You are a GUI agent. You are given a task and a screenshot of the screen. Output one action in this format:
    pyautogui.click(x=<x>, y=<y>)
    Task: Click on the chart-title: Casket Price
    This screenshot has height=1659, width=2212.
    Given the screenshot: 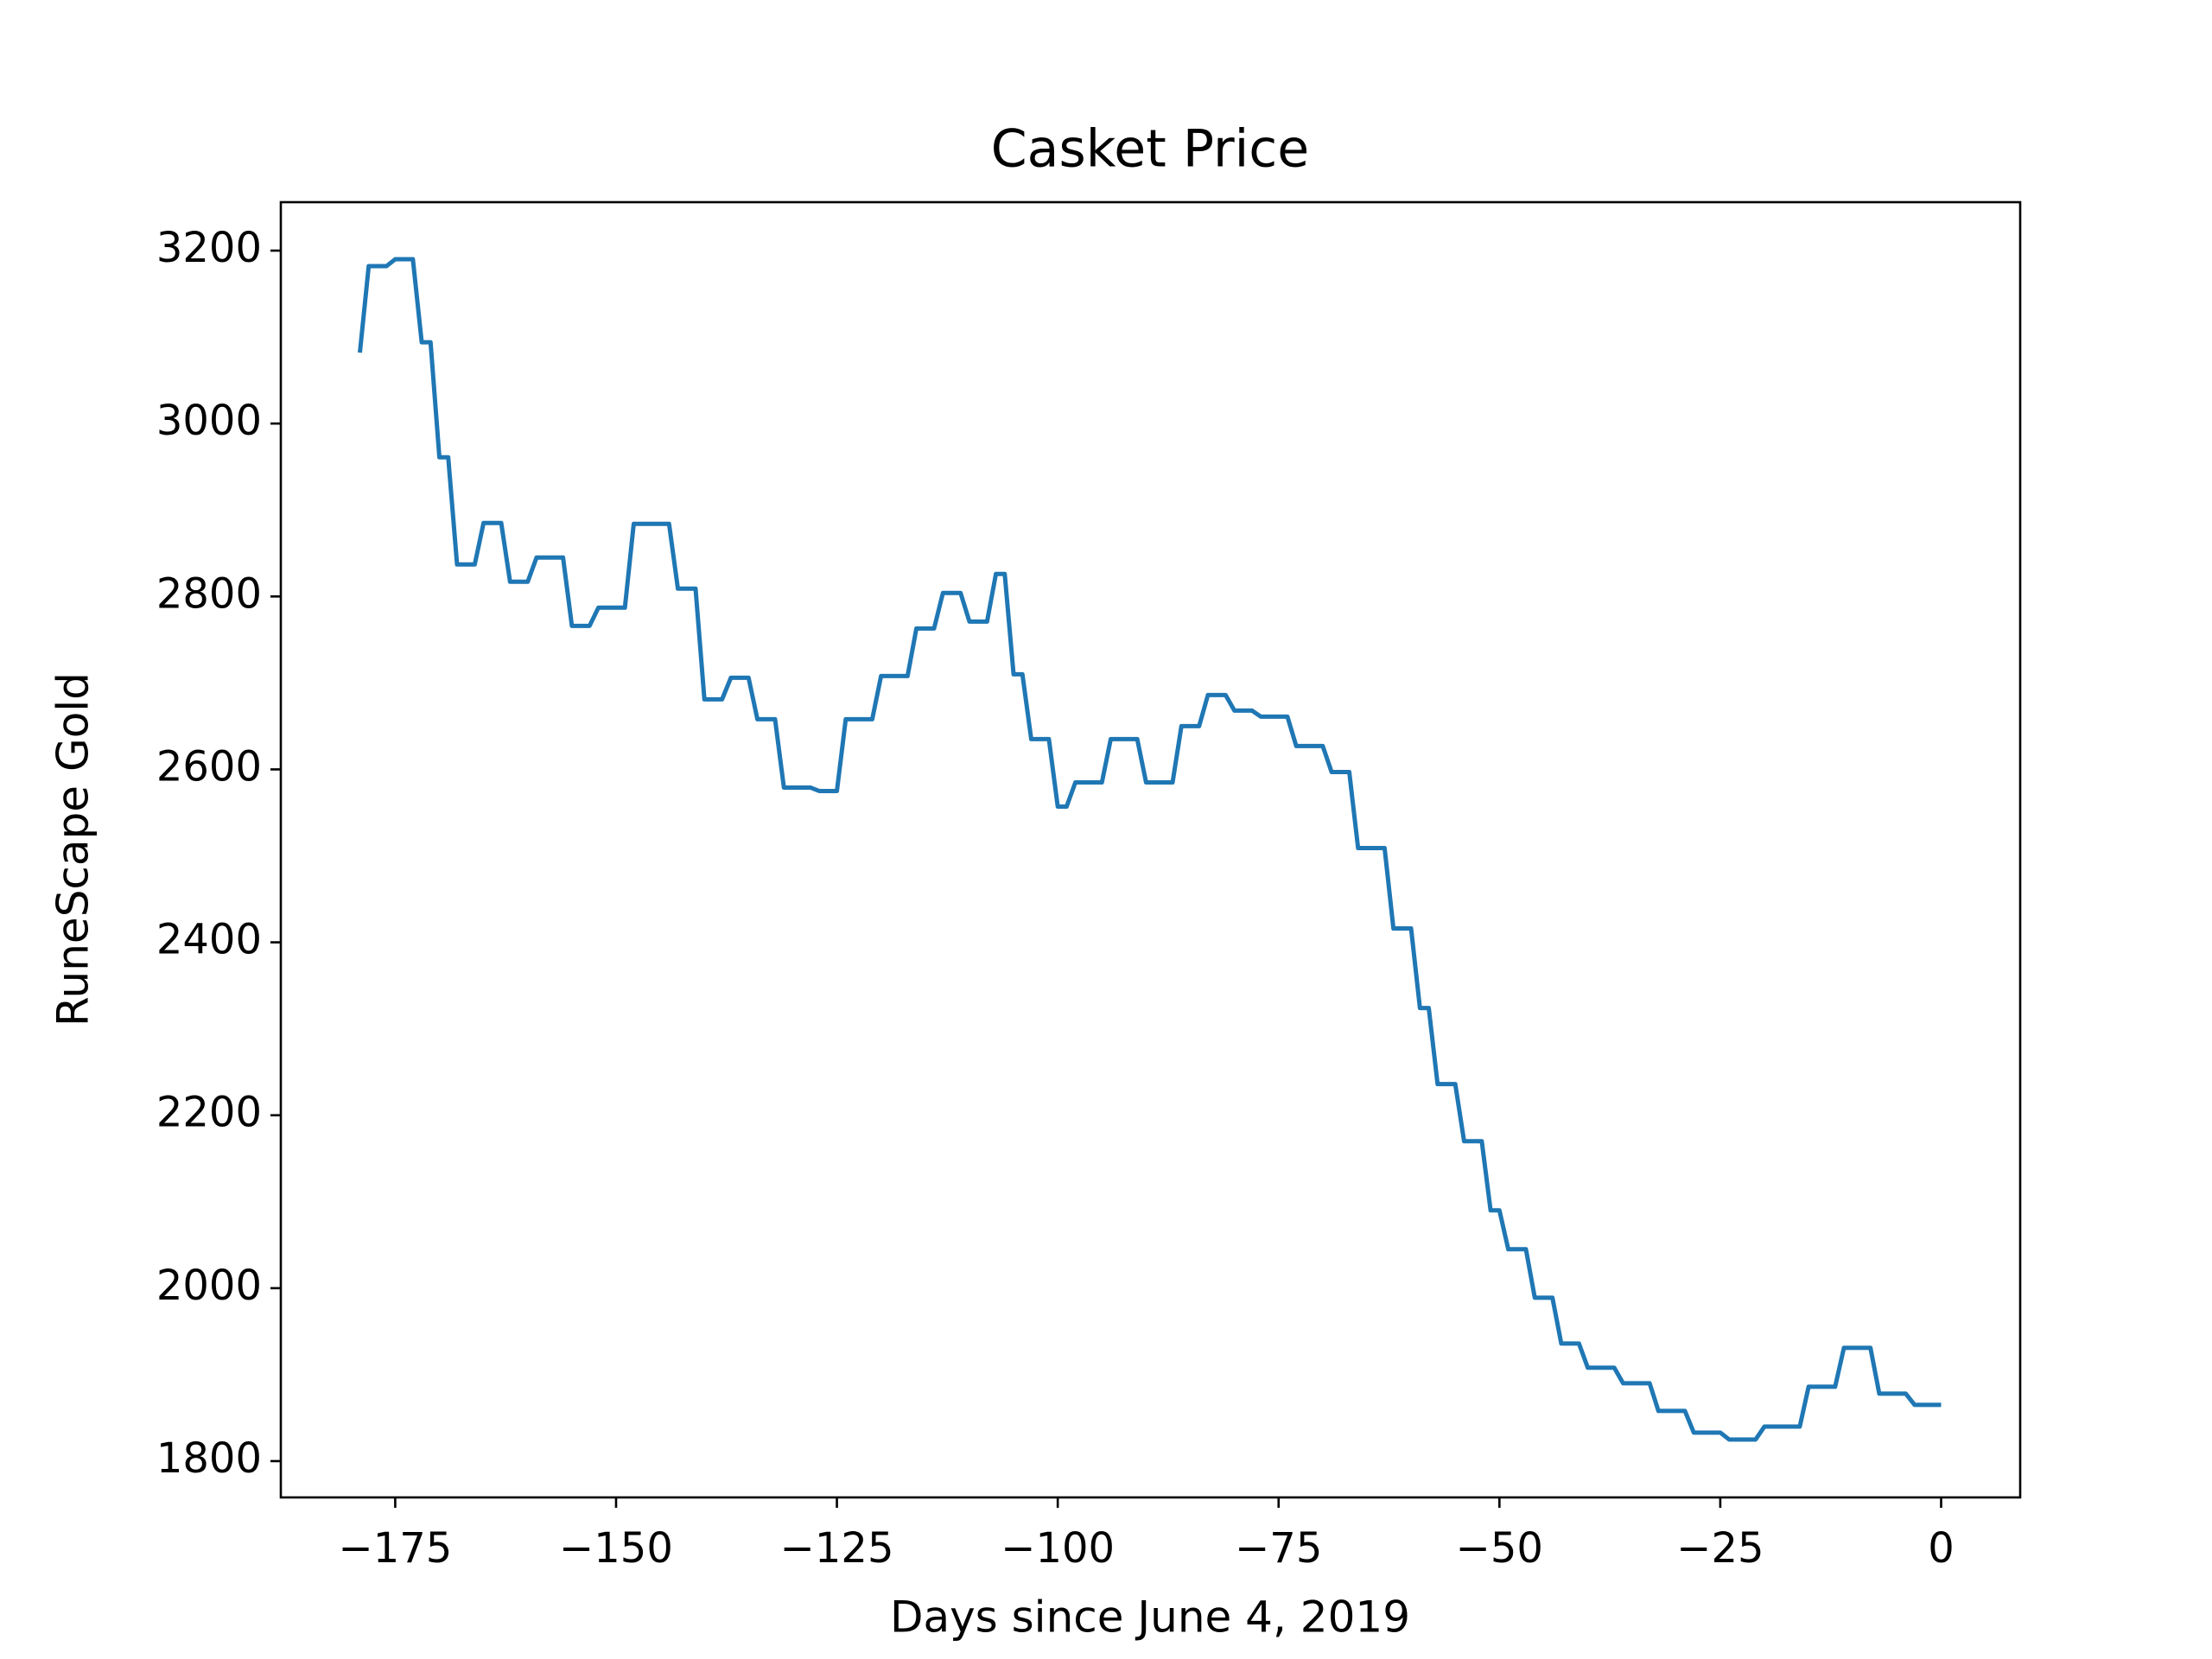 What is the action you would take?
    pyautogui.click(x=1150, y=149)
    